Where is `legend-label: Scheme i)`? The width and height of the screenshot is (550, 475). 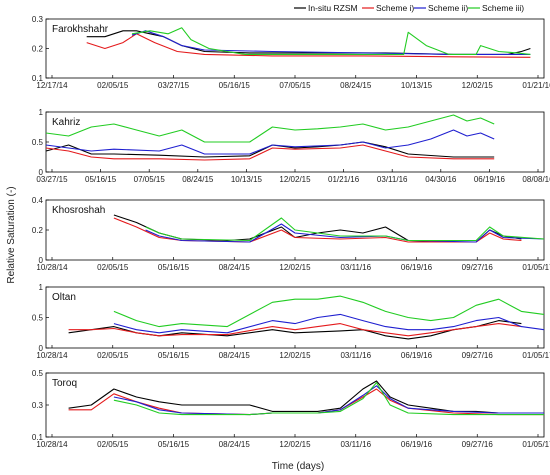 legend-label: Scheme i) is located at coordinates (395, 8).